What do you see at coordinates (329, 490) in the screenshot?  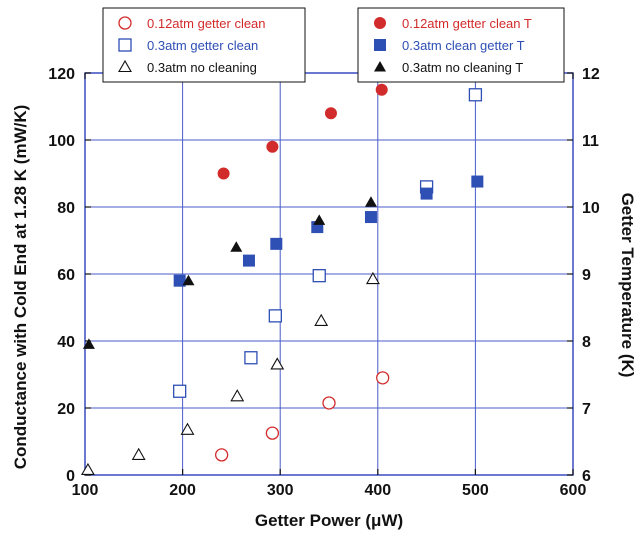 I see `x-tick-labels: 100 200 300 400 500 600` at bounding box center [329, 490].